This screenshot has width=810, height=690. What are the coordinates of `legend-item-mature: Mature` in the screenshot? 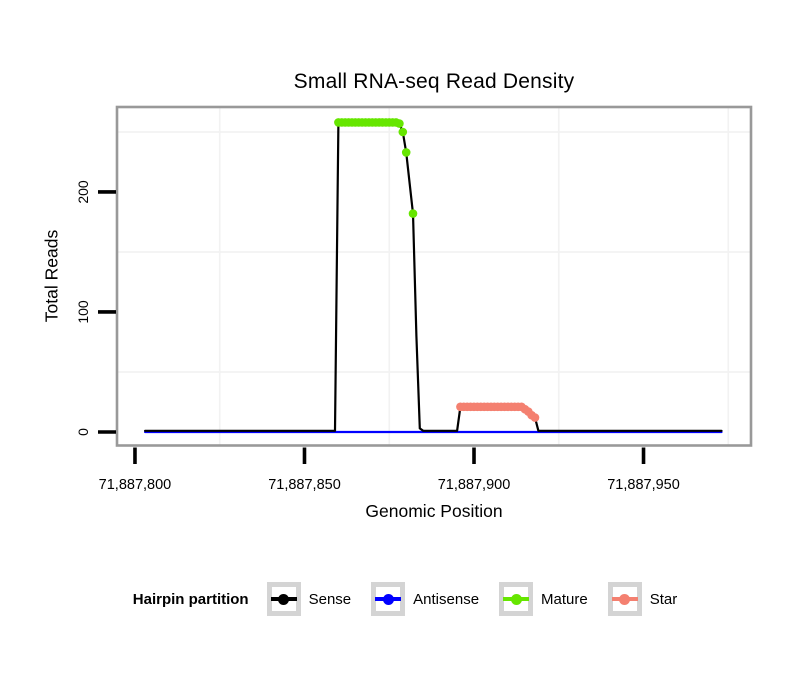 It's located at (543, 599).